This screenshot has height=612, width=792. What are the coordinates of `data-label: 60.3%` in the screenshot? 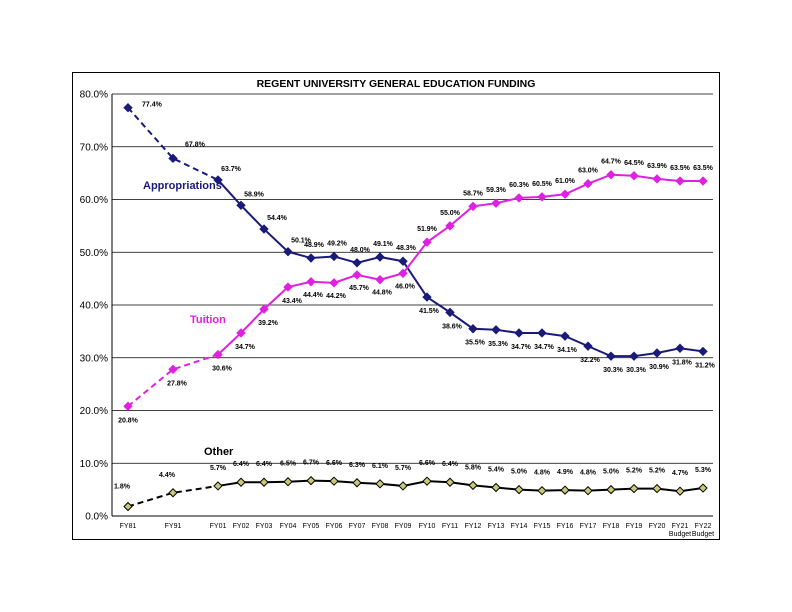 It's located at (519, 185).